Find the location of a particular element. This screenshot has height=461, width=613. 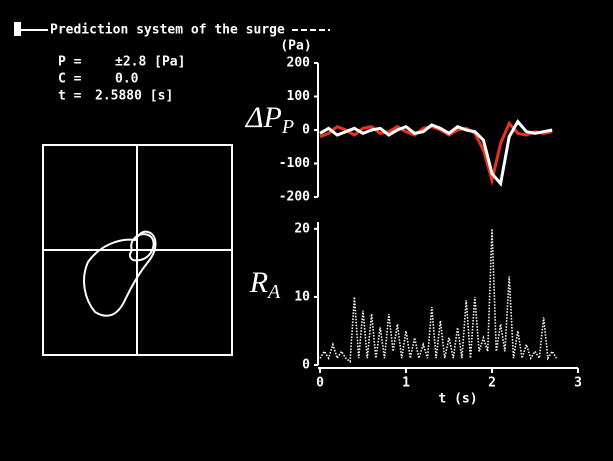

readout-name: t = is located at coordinates (70, 96).